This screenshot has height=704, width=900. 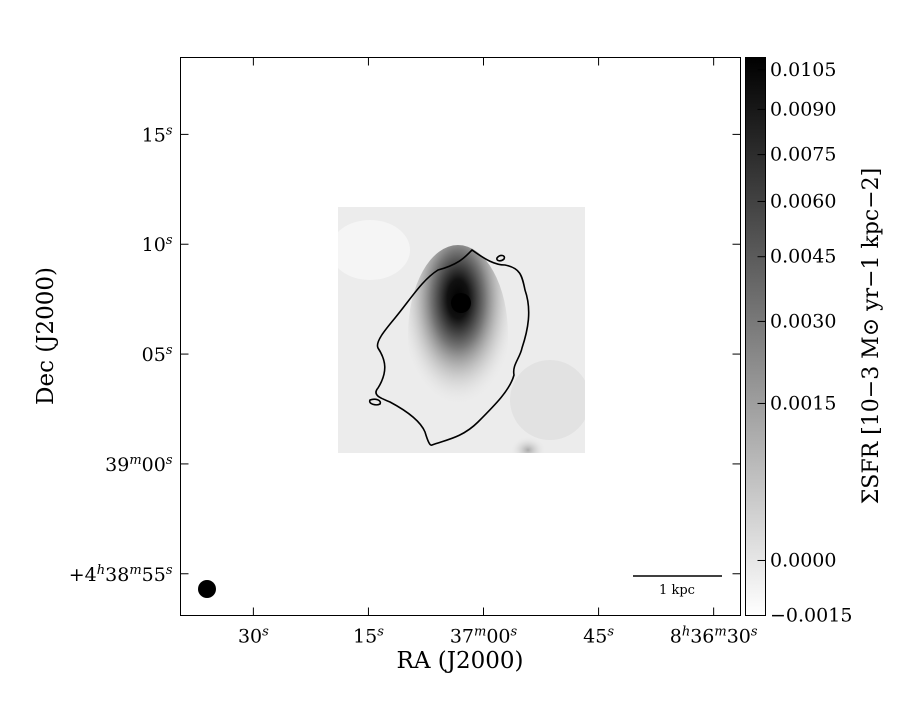 What do you see at coordinates (139, 464) in the screenshot?
I see `y-tick-label: 39m00s` at bounding box center [139, 464].